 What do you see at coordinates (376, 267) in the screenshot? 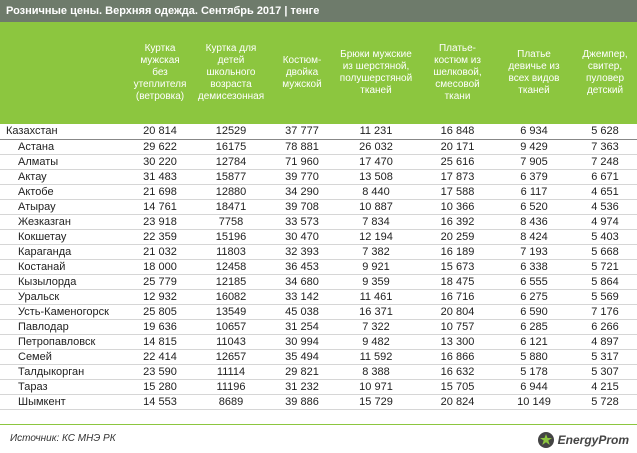
I see `price-cell: 9 921` at bounding box center [376, 267].